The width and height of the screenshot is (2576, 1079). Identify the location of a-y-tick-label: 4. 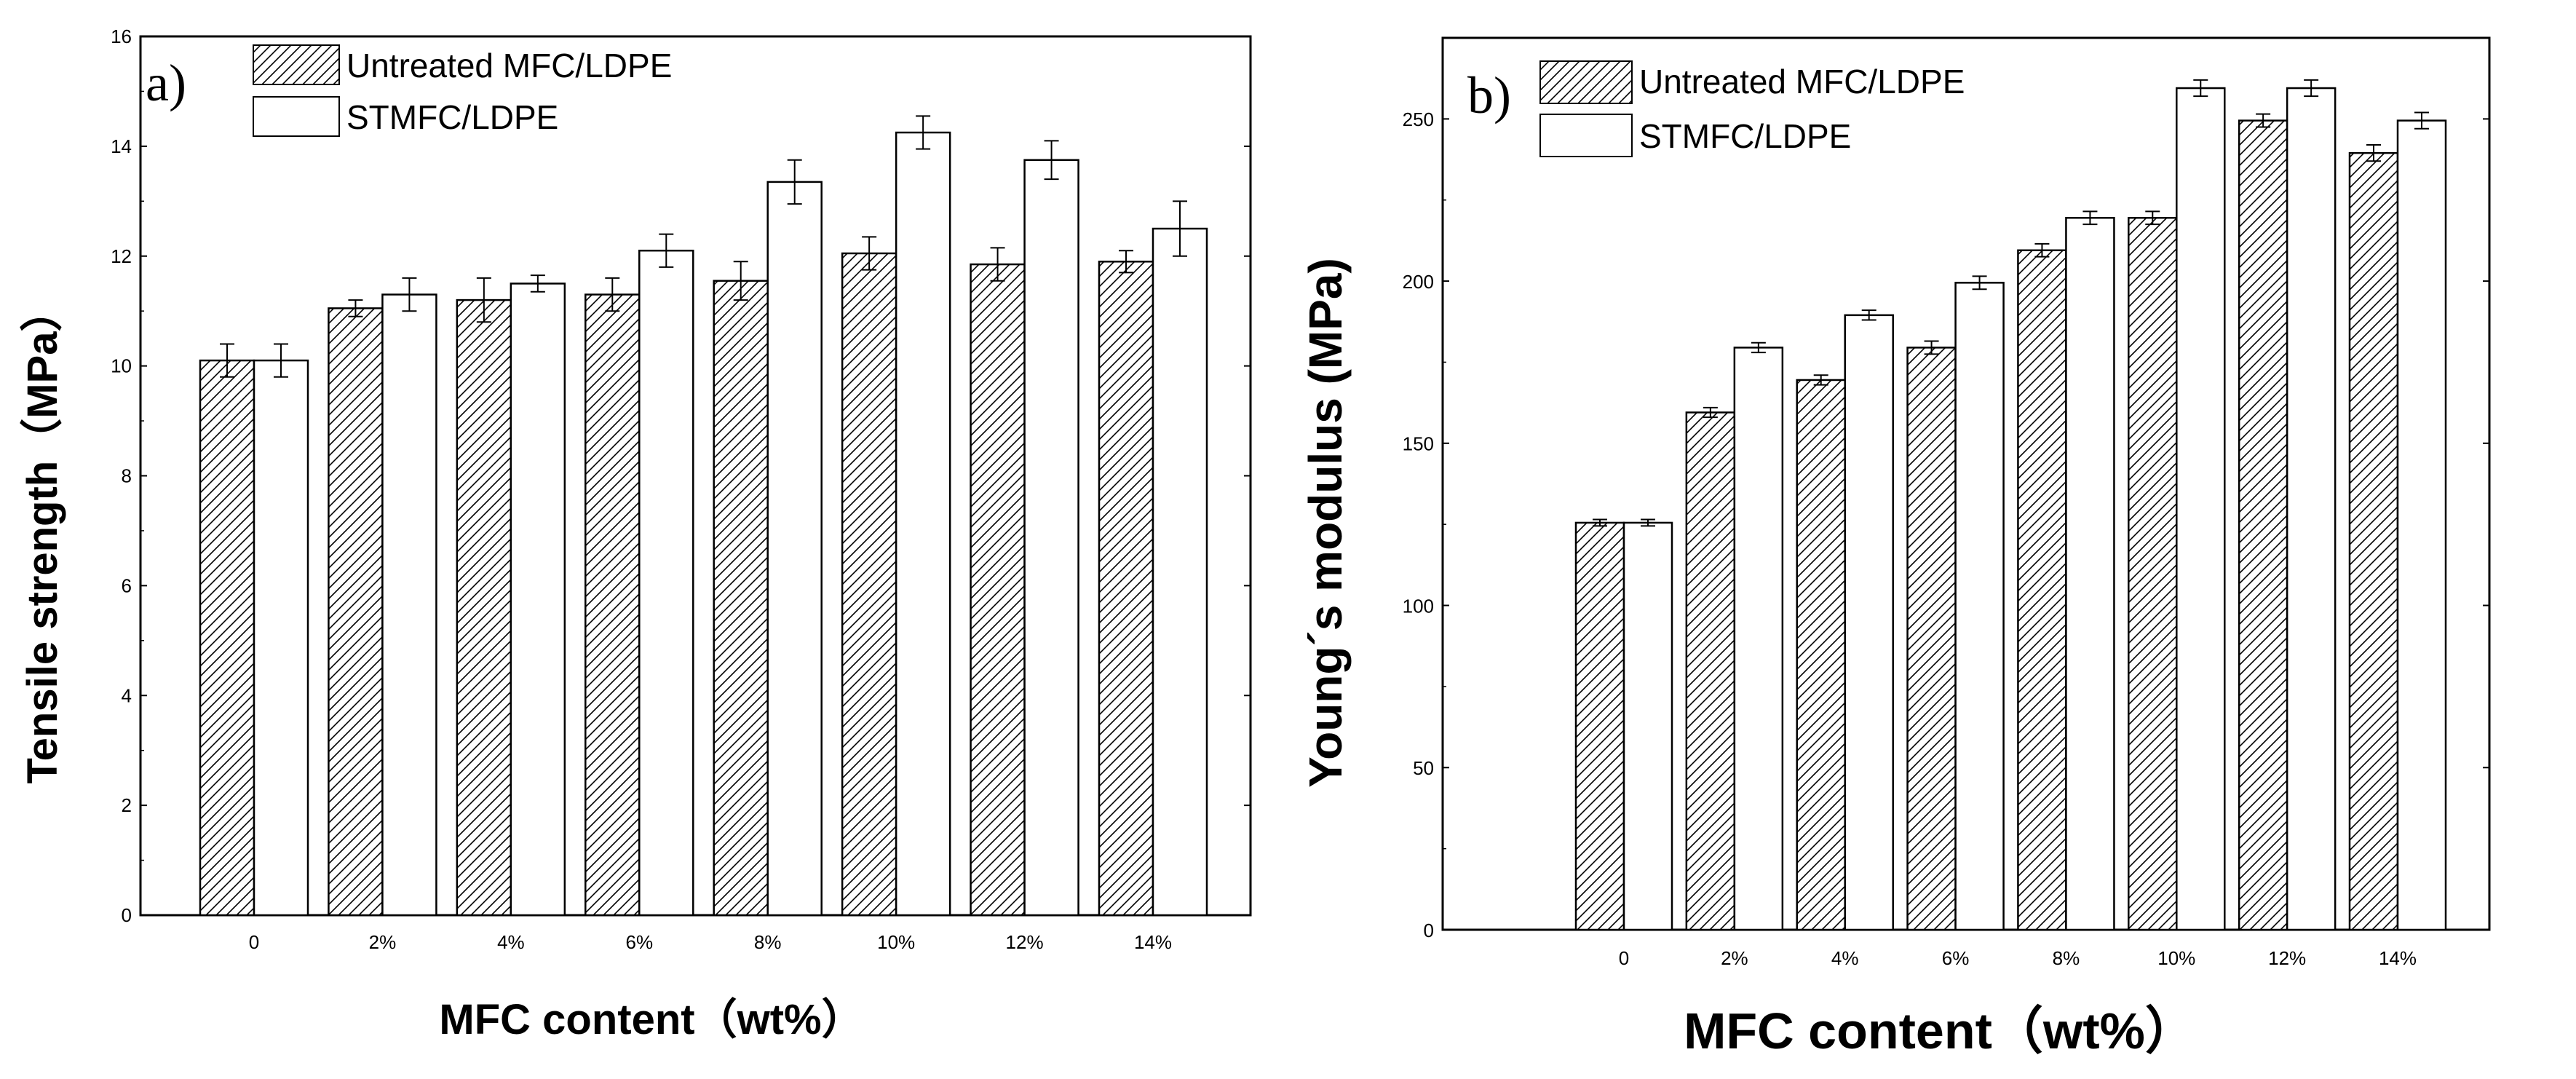
(127, 695).